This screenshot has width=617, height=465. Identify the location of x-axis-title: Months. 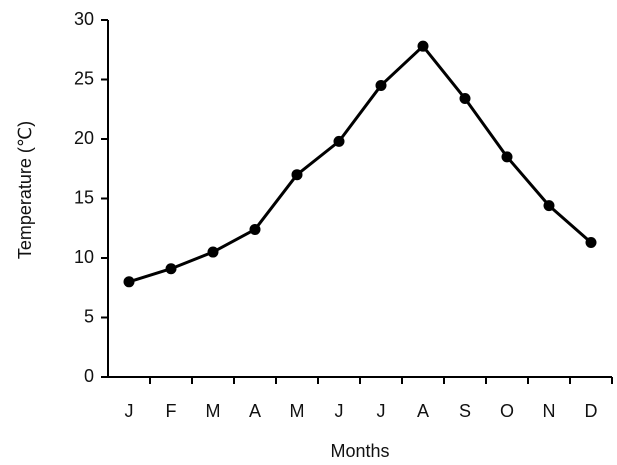
(359, 451).